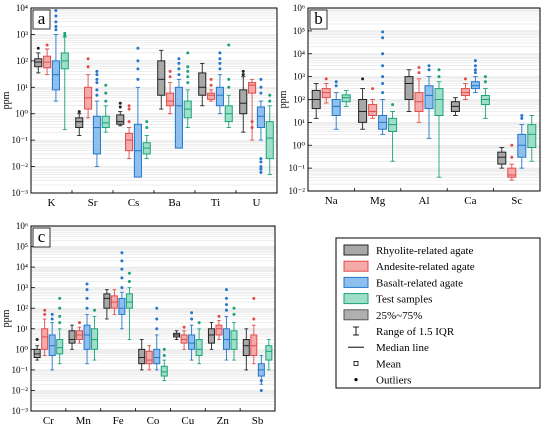 The image size is (550, 426). Describe the element at coordinates (382, 381) in the screenshot. I see `legend-item: Outliers` at that location.